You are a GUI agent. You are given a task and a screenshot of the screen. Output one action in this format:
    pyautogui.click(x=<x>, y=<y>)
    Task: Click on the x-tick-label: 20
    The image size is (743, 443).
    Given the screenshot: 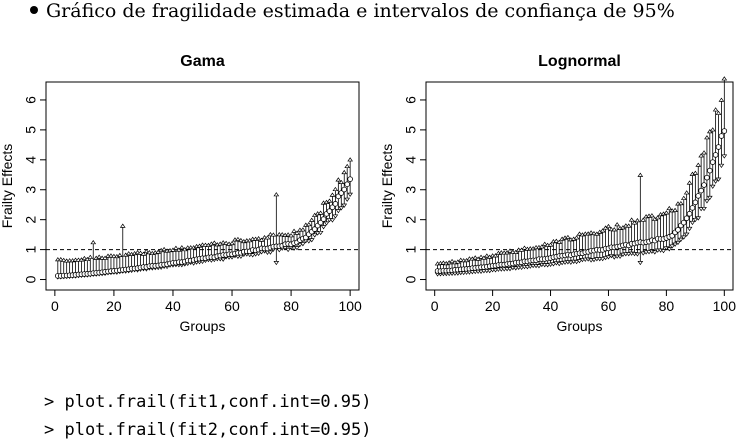 What is the action you would take?
    pyautogui.click(x=114, y=306)
    